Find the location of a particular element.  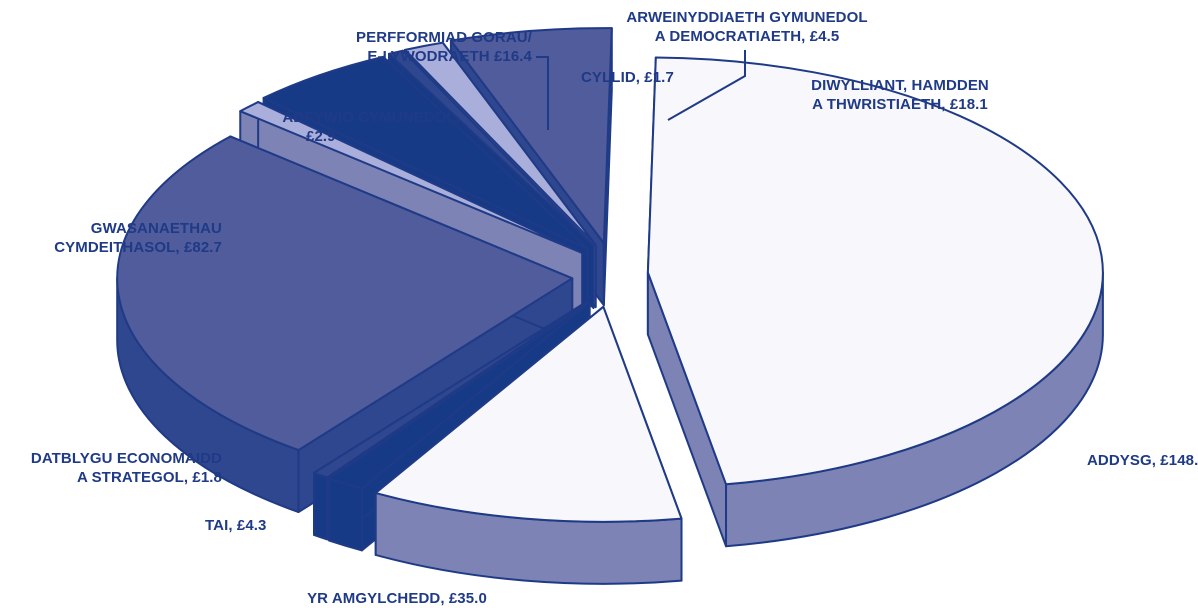

slice-label-cyllid: CYLLID, £1.7 is located at coordinates (627, 77).